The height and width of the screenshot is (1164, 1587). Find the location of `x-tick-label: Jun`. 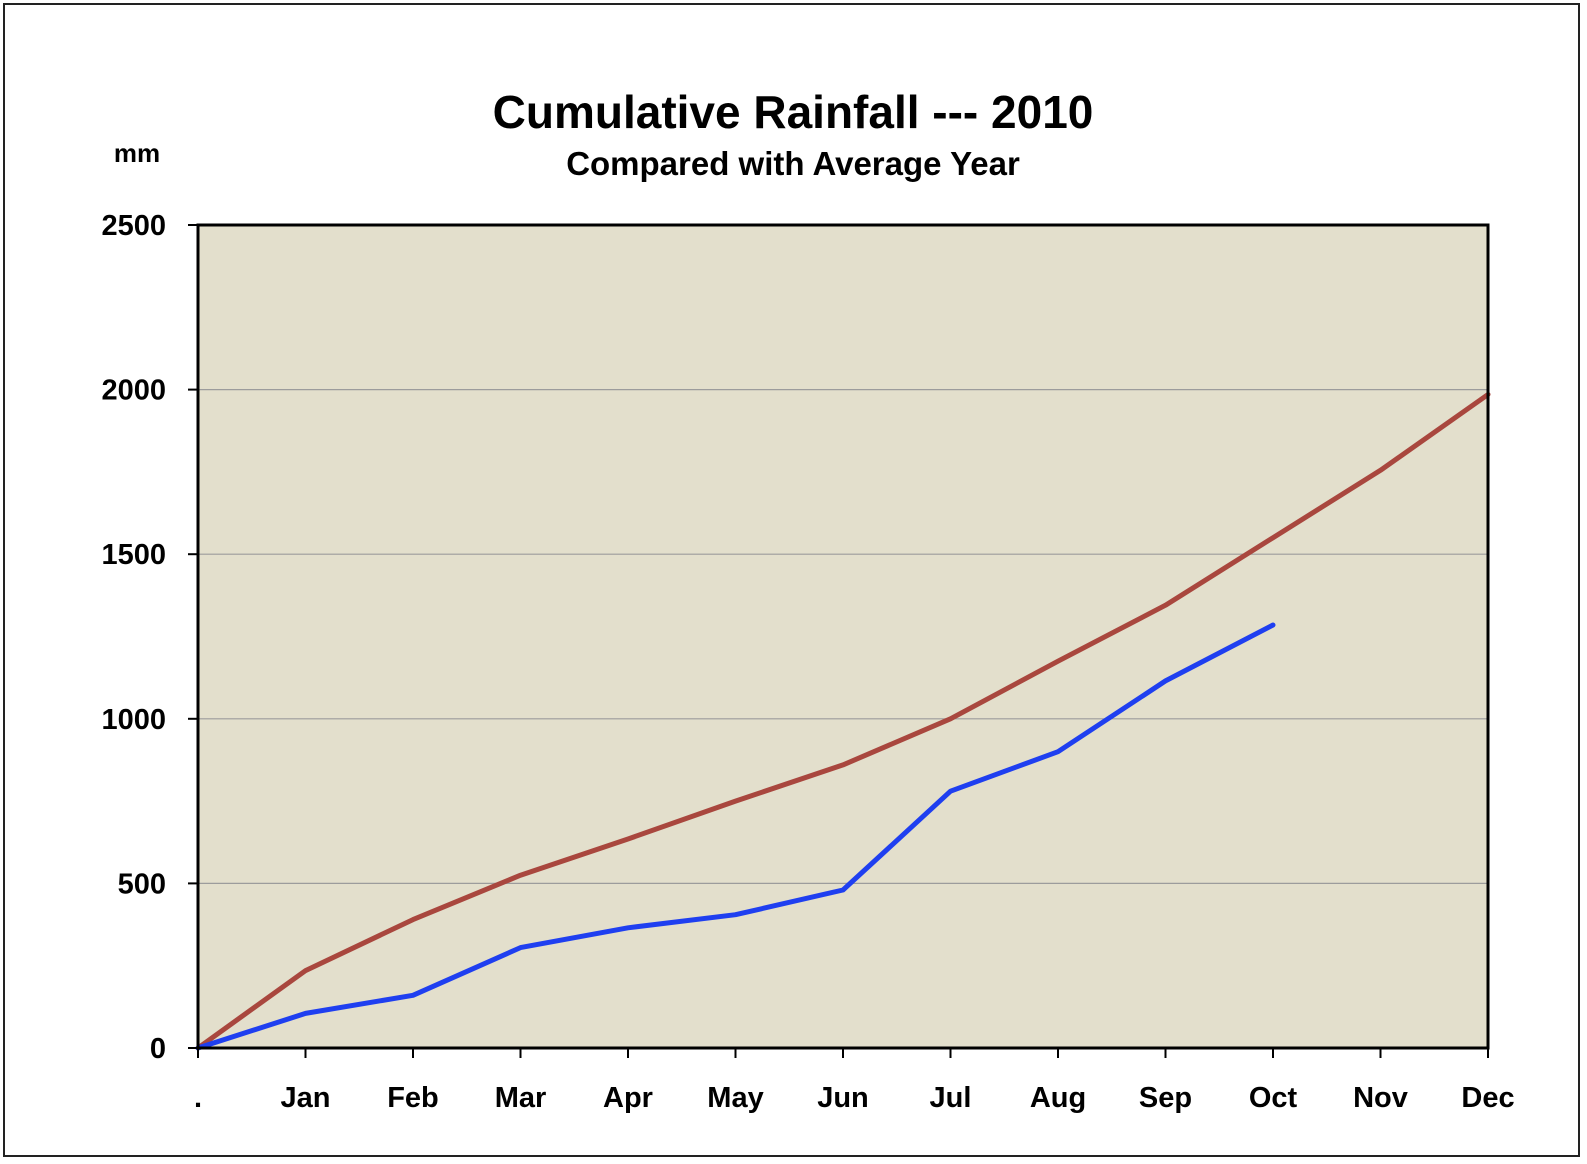

x-tick-label: Jun is located at coordinates (843, 1098).